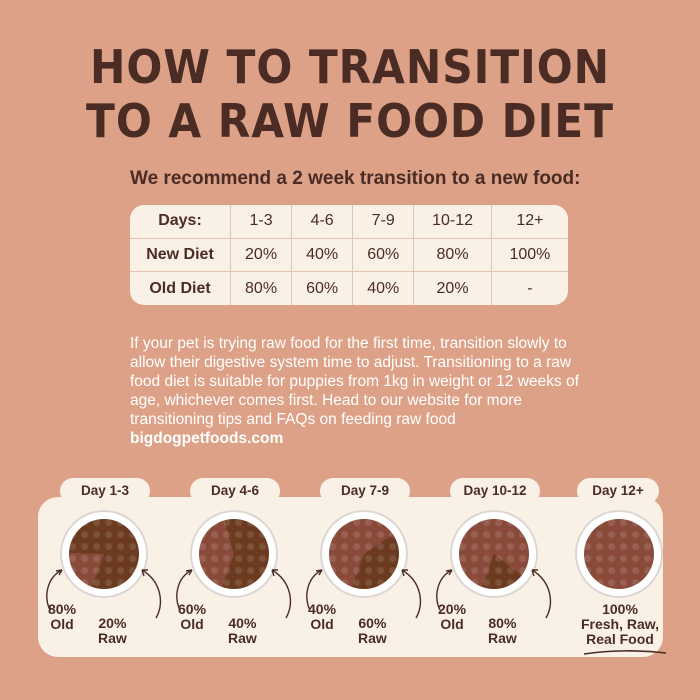 The image size is (700, 700). Describe the element at coordinates (618, 491) in the screenshot. I see `day-label: Day 12+` at that location.